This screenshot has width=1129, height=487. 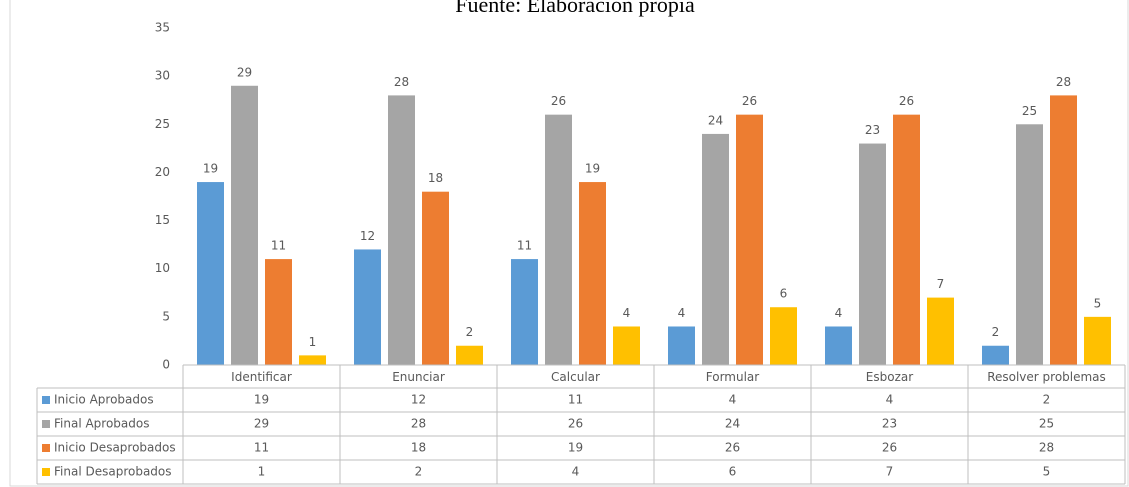 What do you see at coordinates (162, 76) in the screenshot?
I see `y-tick-label: 30` at bounding box center [162, 76].